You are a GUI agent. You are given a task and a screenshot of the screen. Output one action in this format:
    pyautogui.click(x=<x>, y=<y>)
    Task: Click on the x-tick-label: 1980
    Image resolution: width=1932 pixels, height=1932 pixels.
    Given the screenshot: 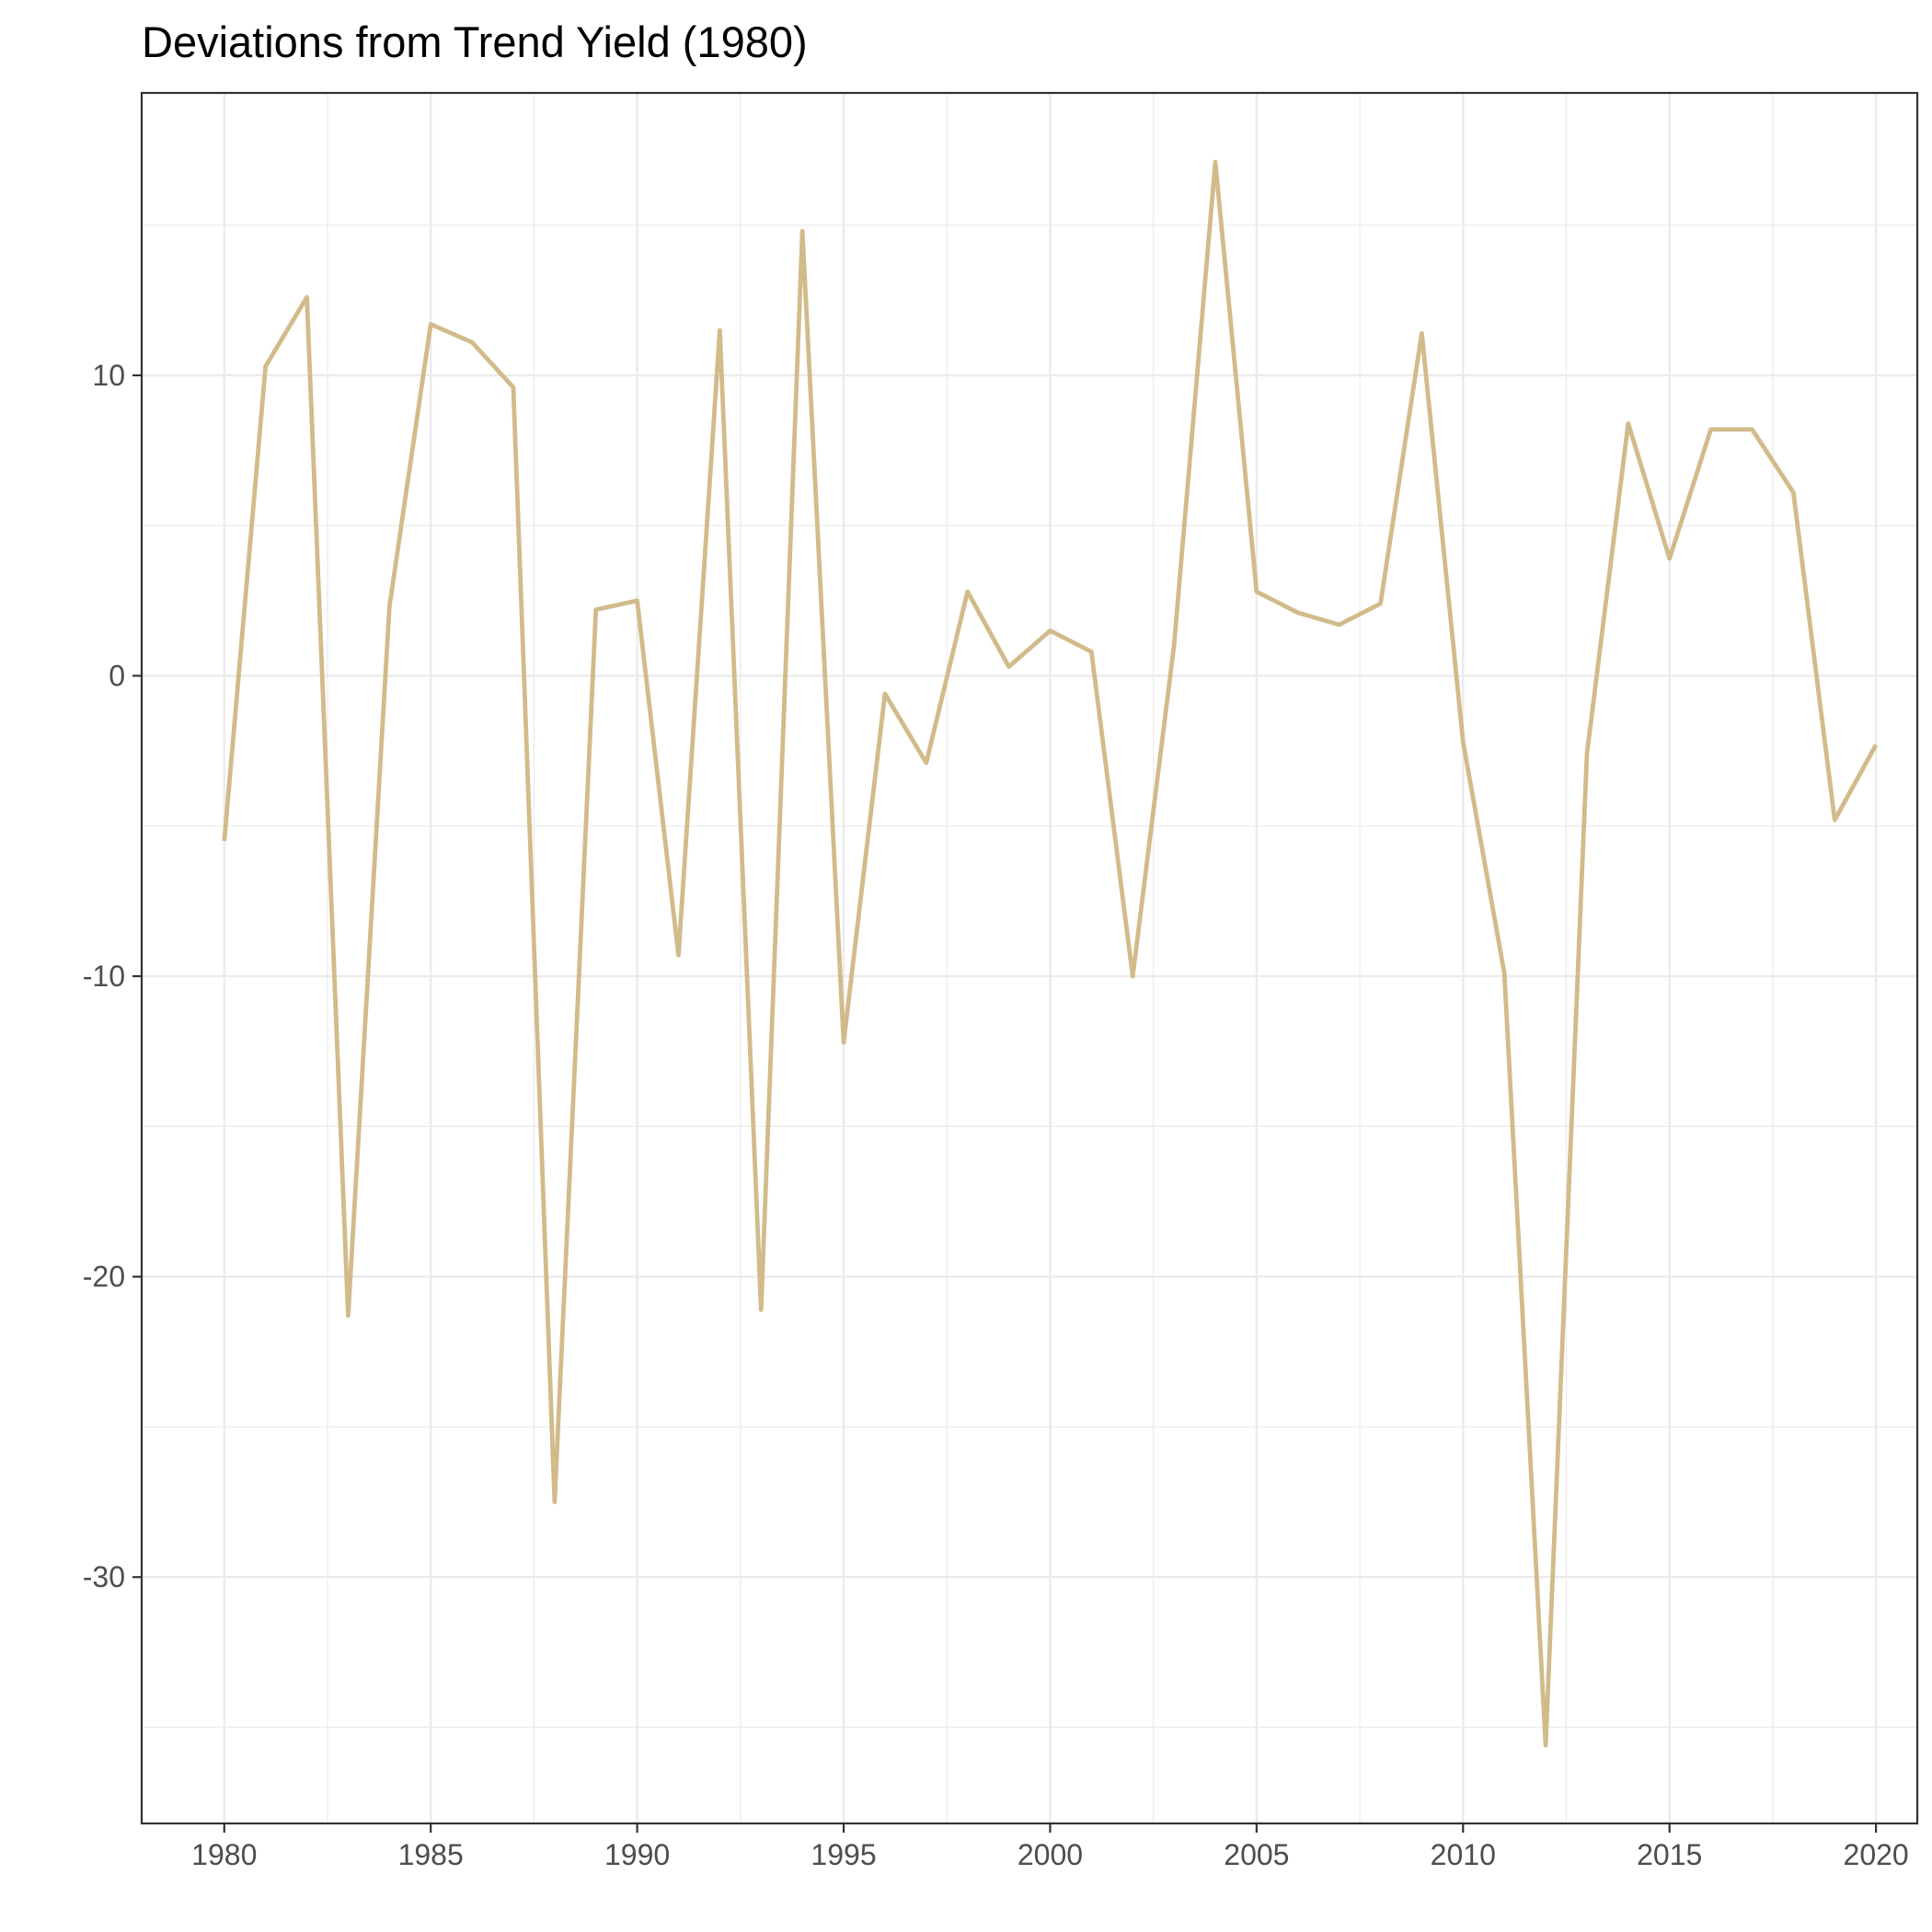 What is the action you would take?
    pyautogui.click(x=224, y=1854)
    